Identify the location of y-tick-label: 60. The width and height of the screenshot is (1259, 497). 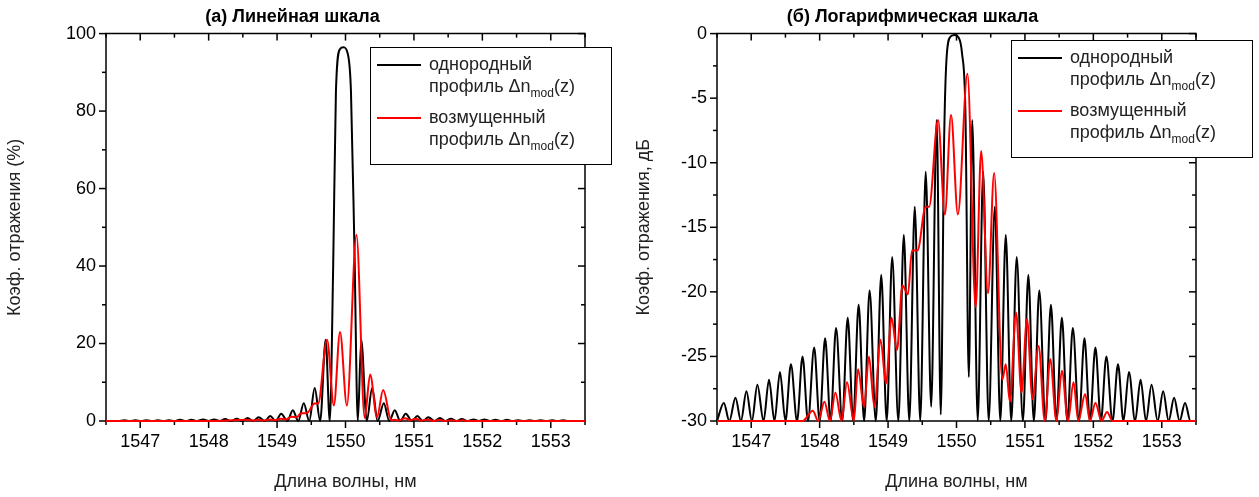
(85, 187).